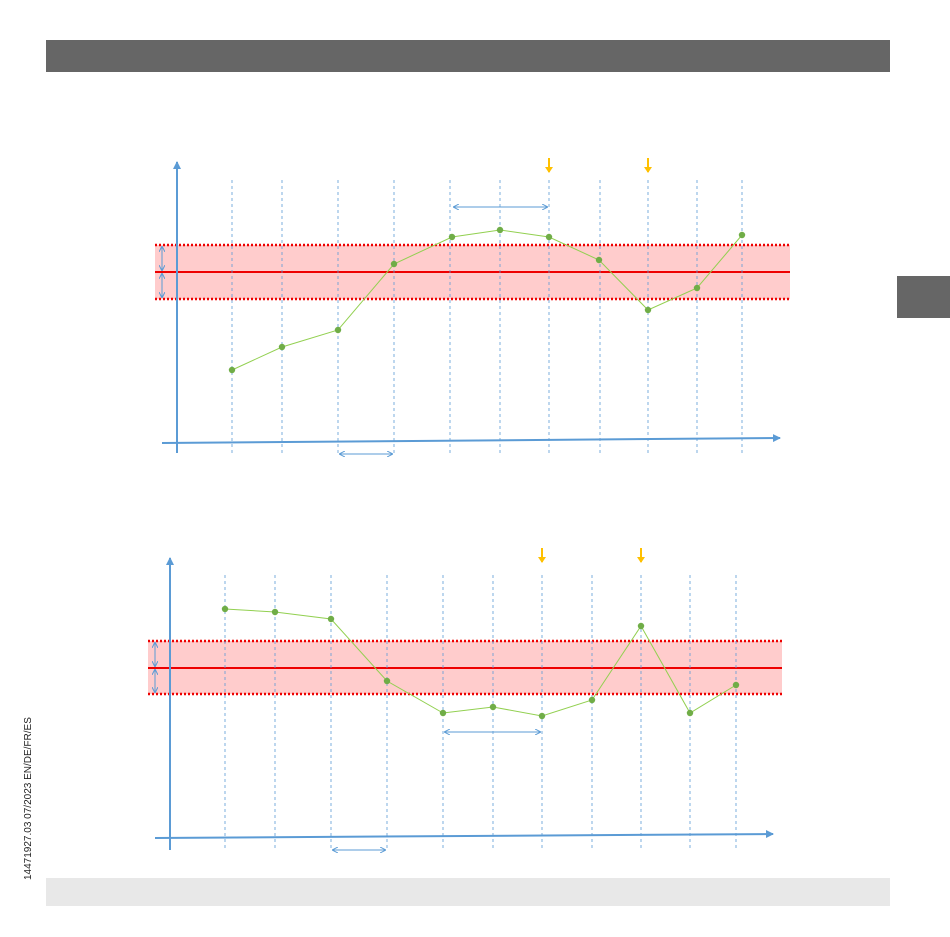 This screenshot has height=937, width=950. What do you see at coordinates (28, 798) in the screenshot?
I see `doc-id: 14471927.03 07/2023 EN/DE/FR/ES` at bounding box center [28, 798].